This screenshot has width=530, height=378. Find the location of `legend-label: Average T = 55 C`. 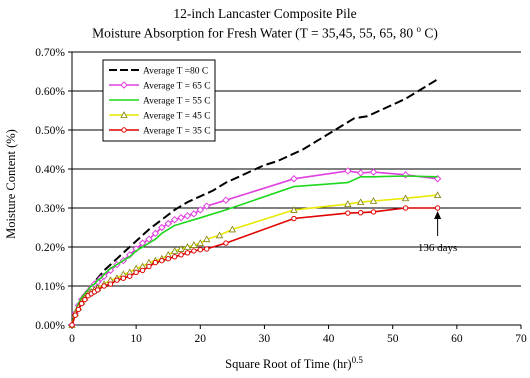

legend-label: Average T = 55 C is located at coordinates (177, 102).